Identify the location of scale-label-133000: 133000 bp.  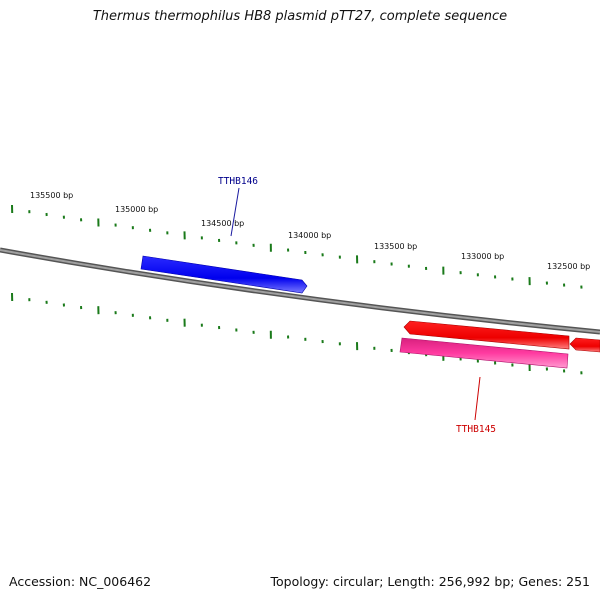
(482, 256).